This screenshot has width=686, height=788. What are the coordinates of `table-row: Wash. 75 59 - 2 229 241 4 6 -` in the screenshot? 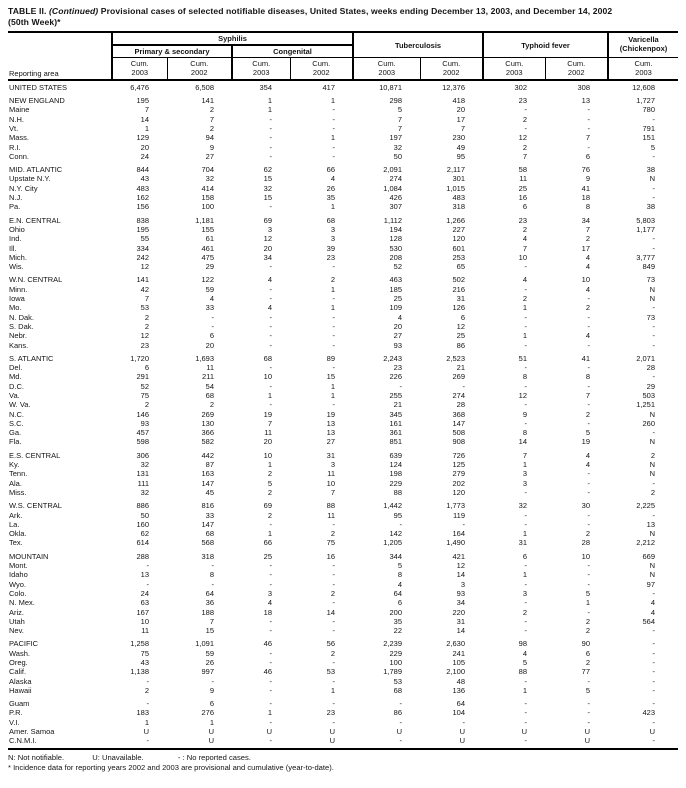 It's located at (343, 653).